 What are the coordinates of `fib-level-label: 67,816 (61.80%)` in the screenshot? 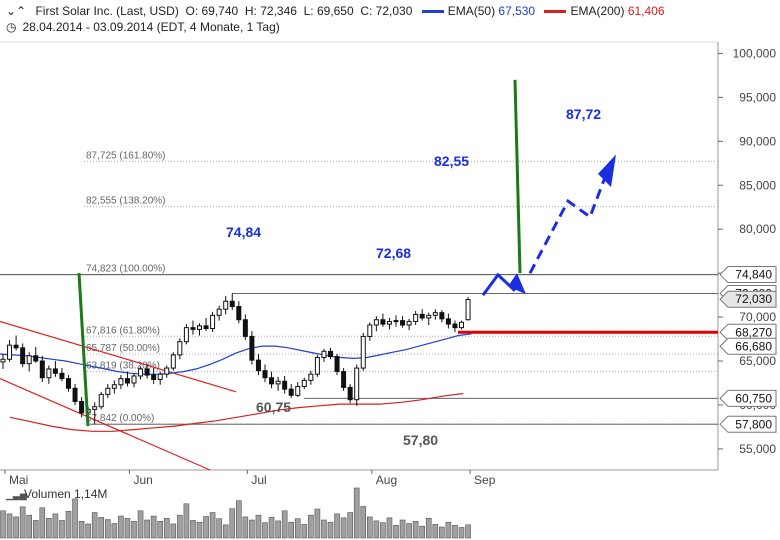 It's located at (123, 330).